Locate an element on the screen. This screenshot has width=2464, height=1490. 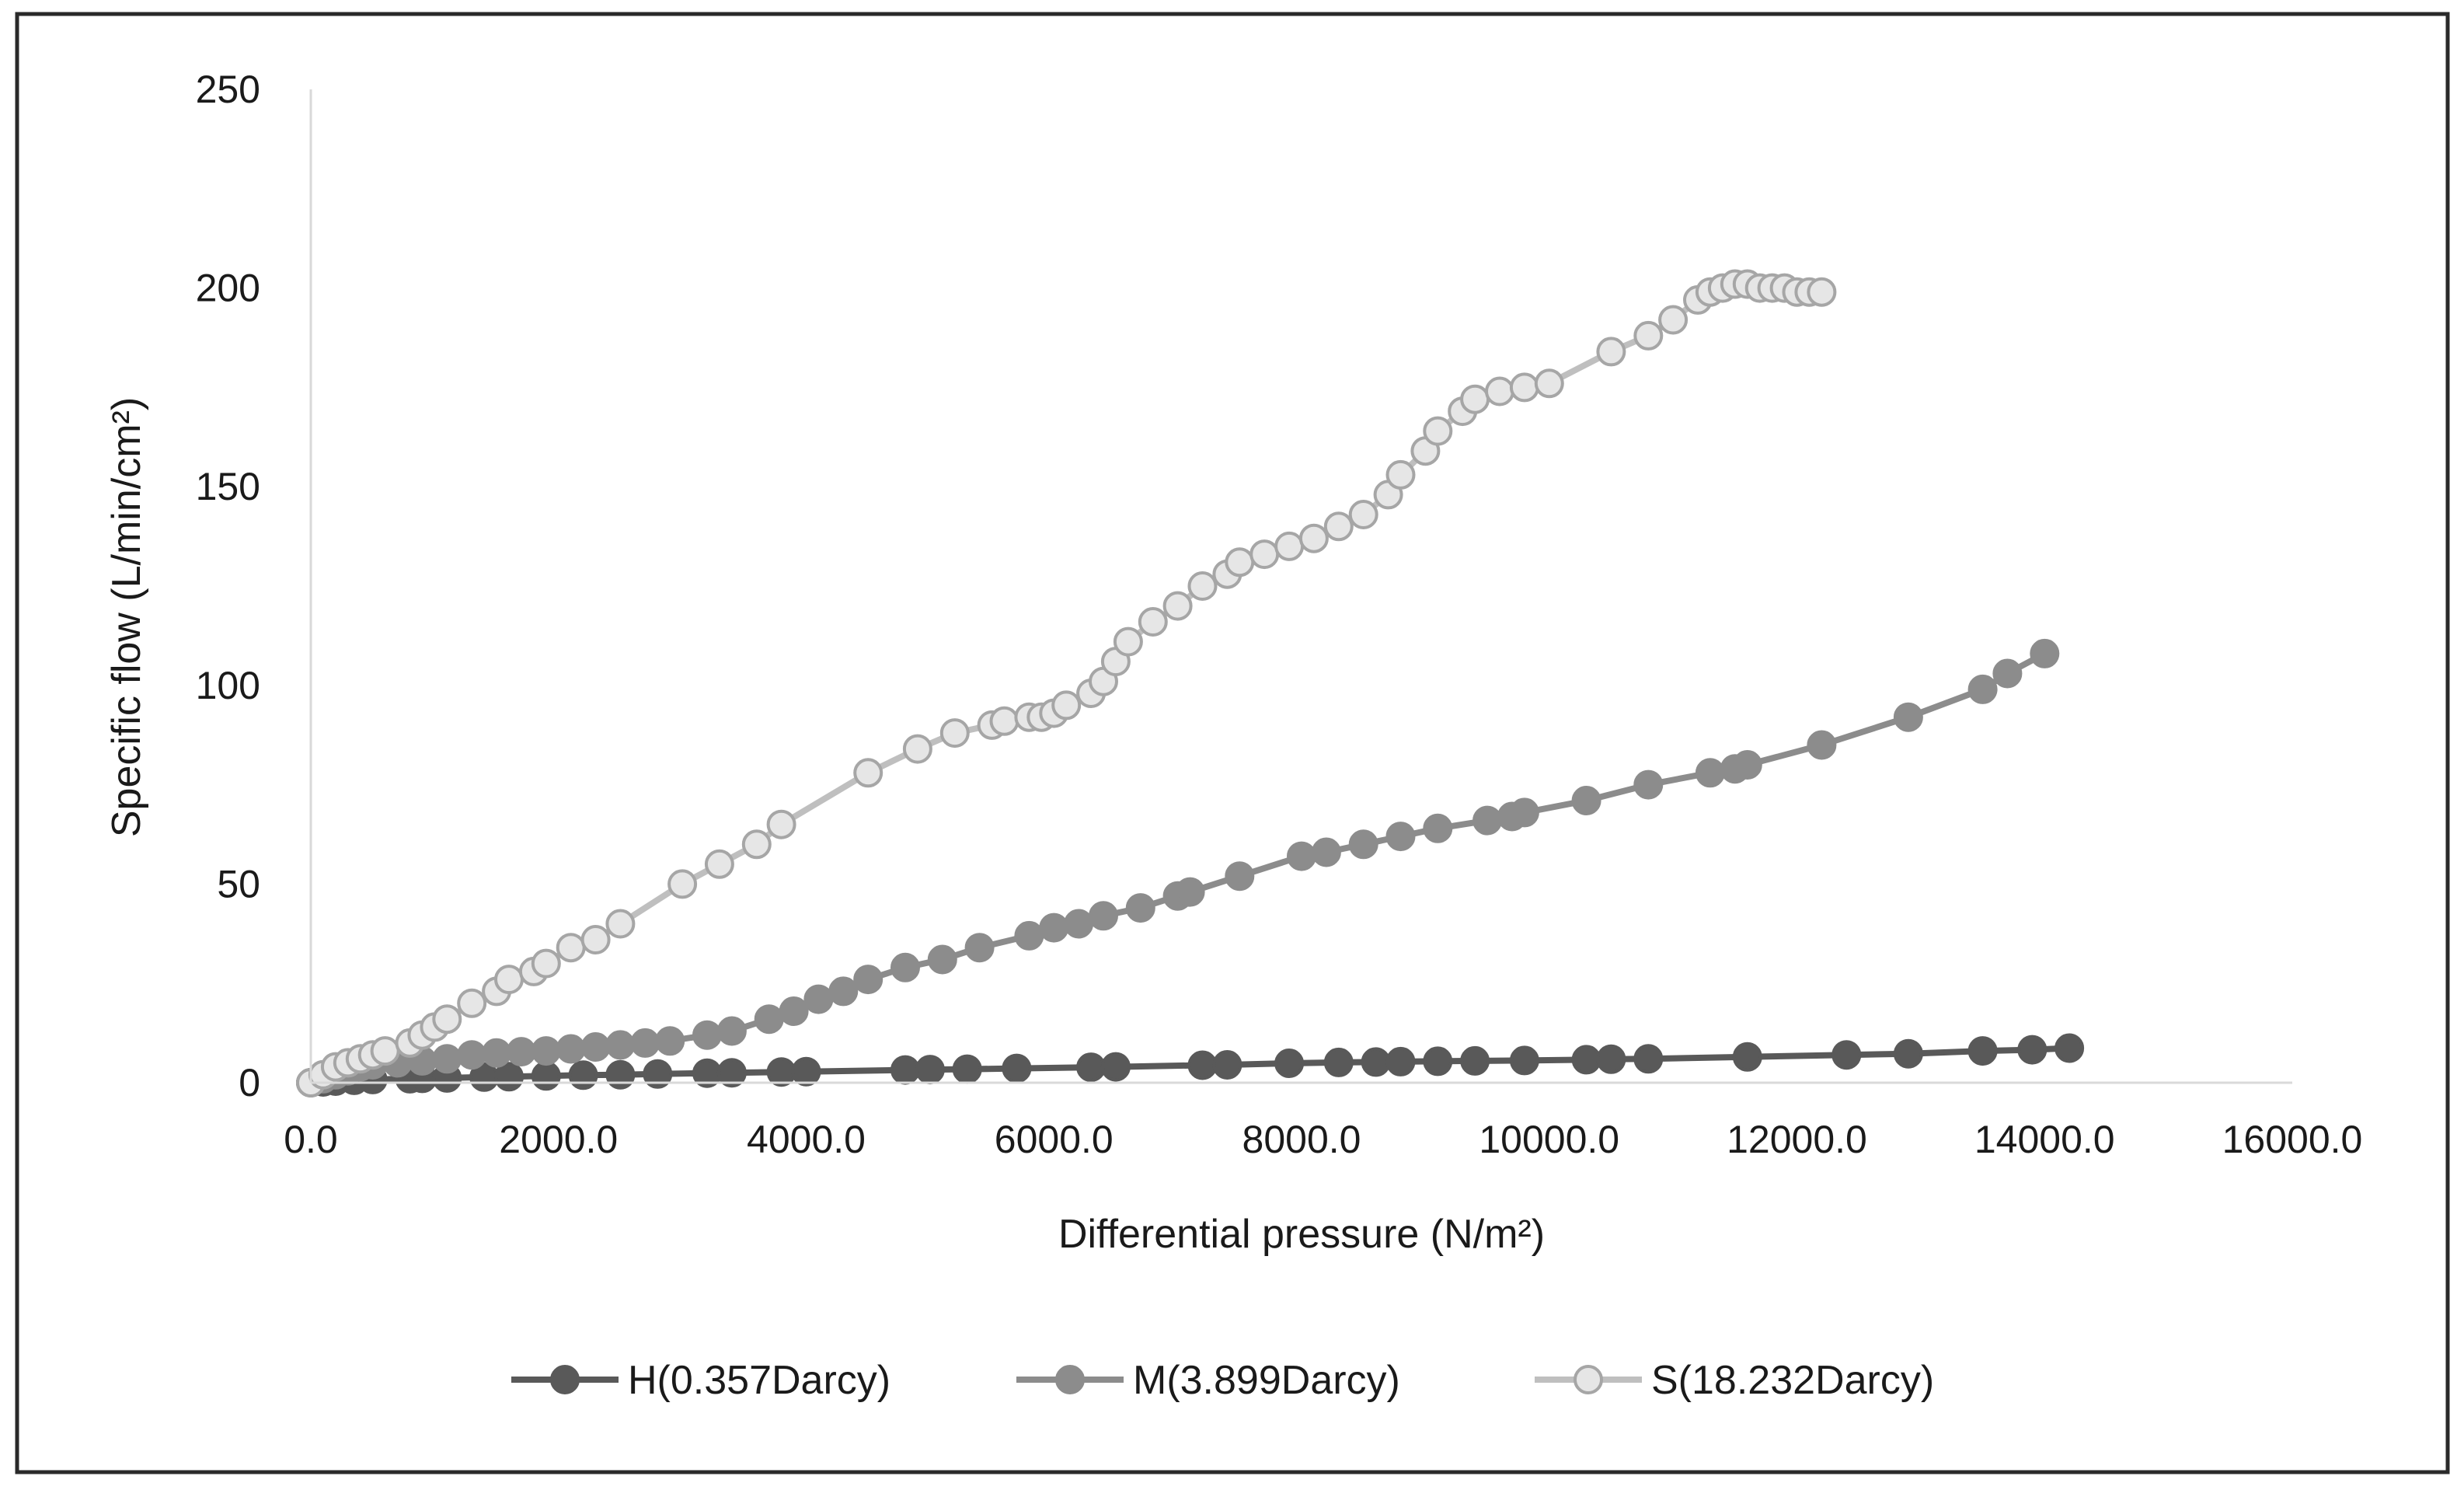
legend: H(0.357Darcy) M(3.899Darcy) S(18.232Darcy) is located at coordinates (1222, 1380).